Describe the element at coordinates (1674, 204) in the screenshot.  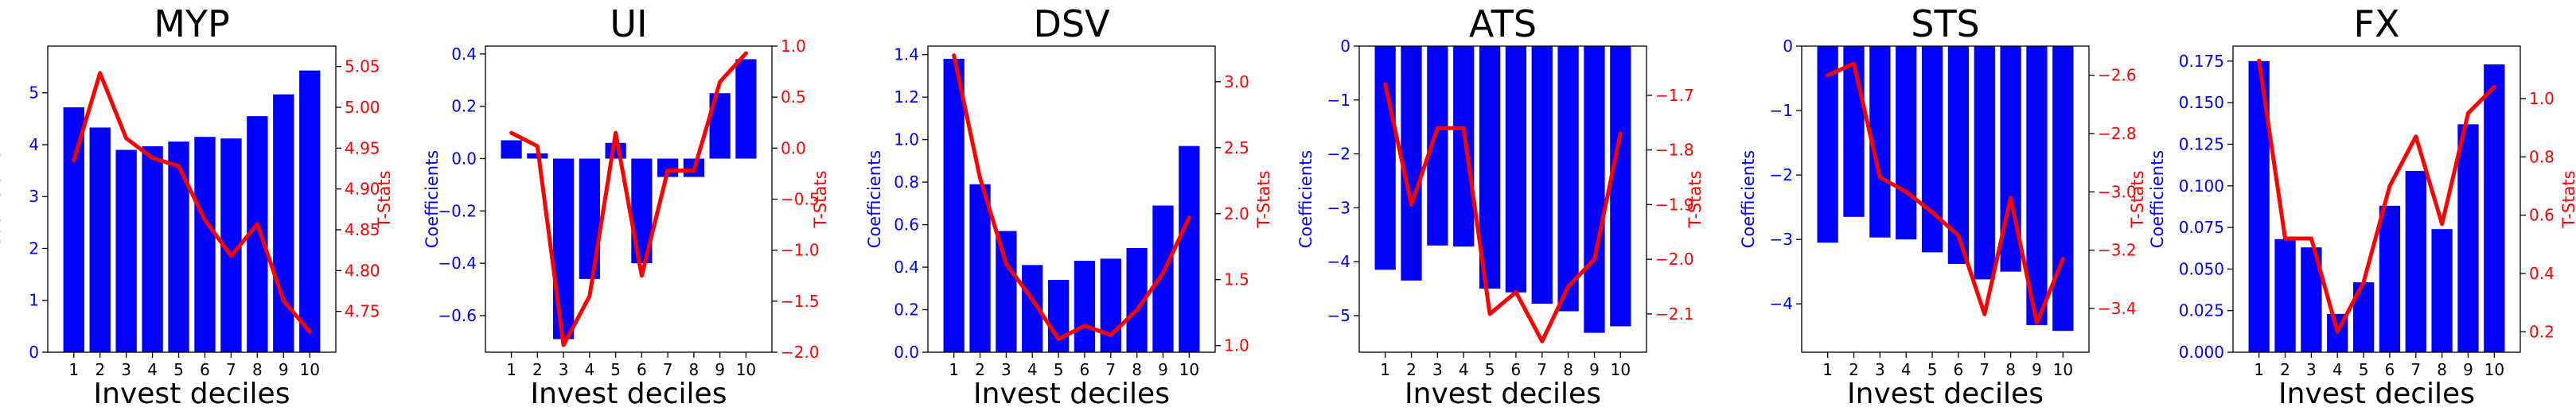
I see `right-tick-label: −1.9` at that location.